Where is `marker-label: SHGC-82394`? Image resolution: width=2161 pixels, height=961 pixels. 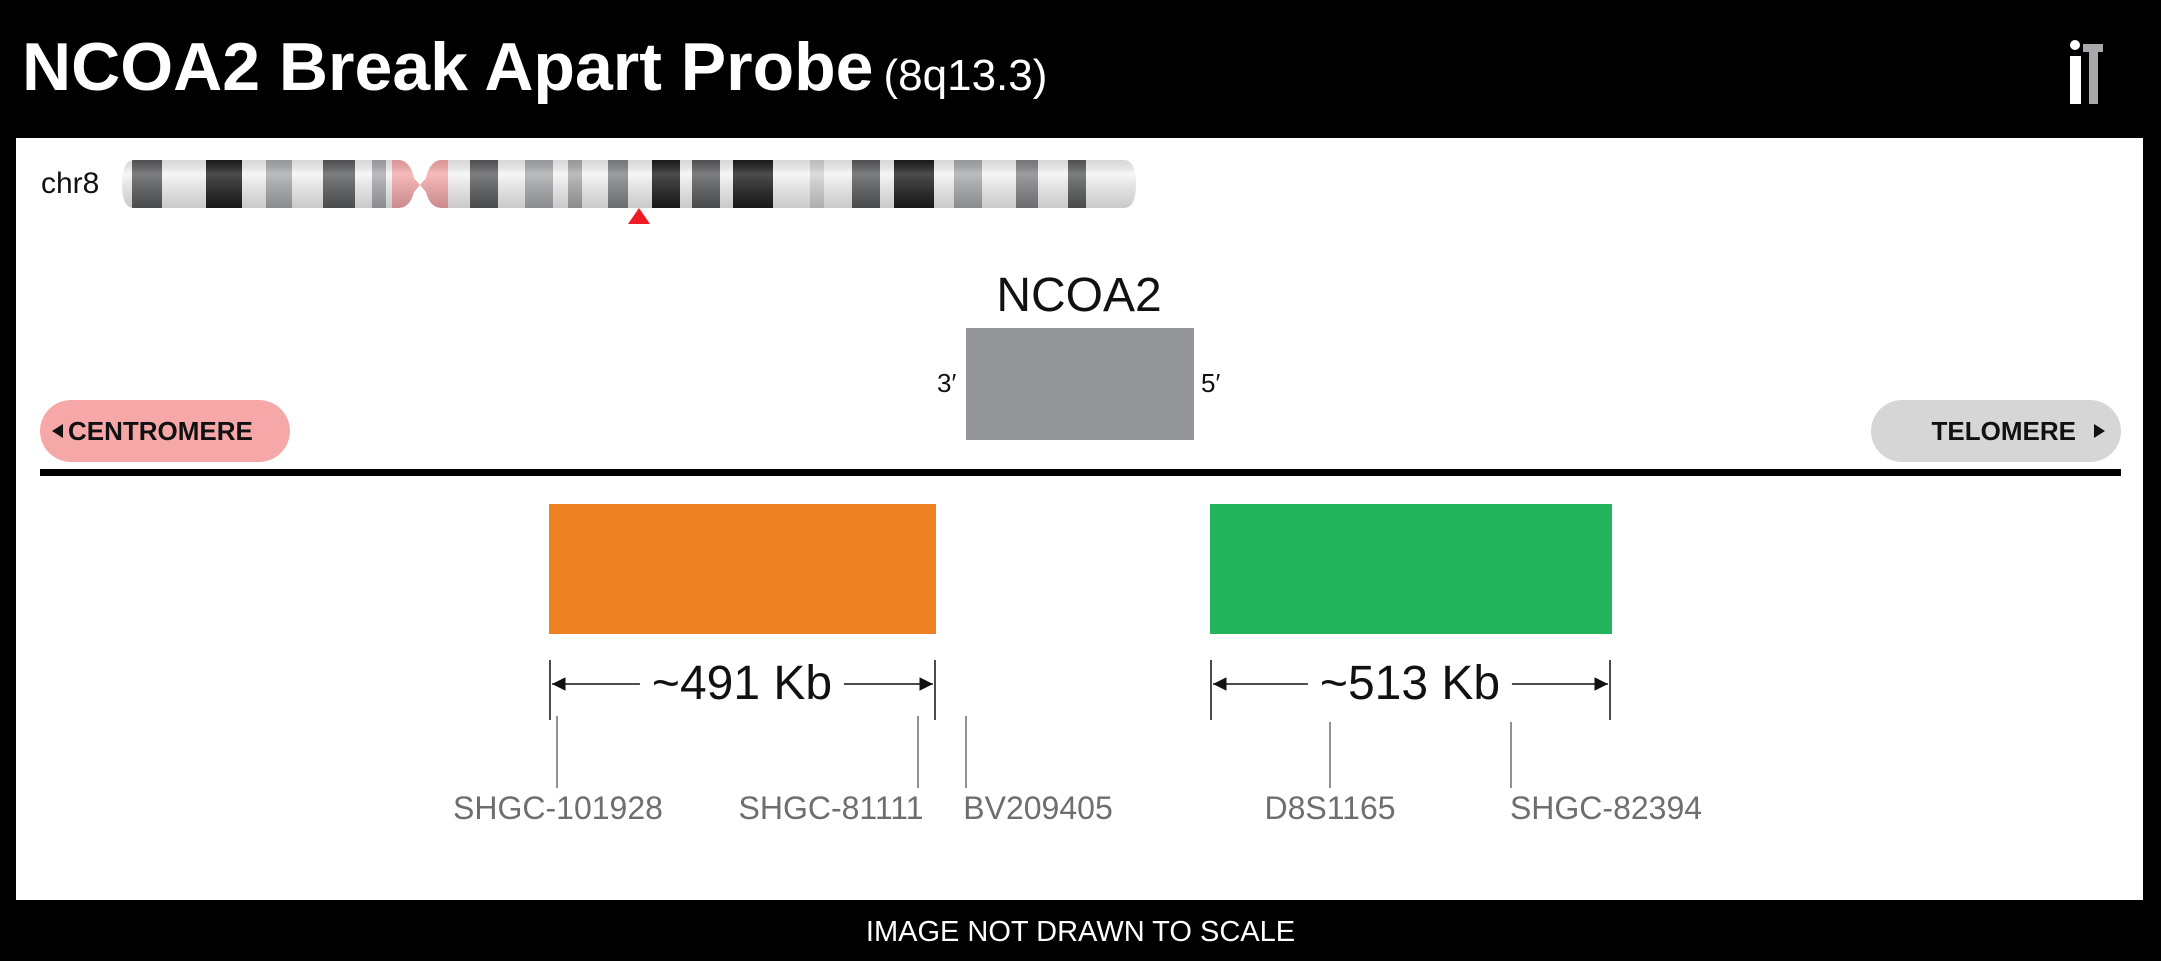 marker-label: SHGC-82394 is located at coordinates (1606, 808).